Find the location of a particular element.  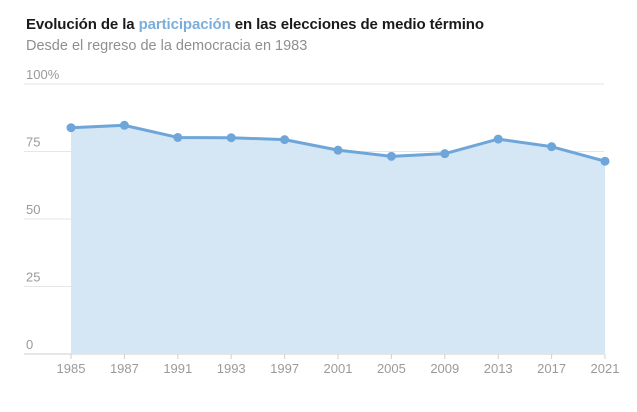

data-point-2021 is located at coordinates (605, 161).